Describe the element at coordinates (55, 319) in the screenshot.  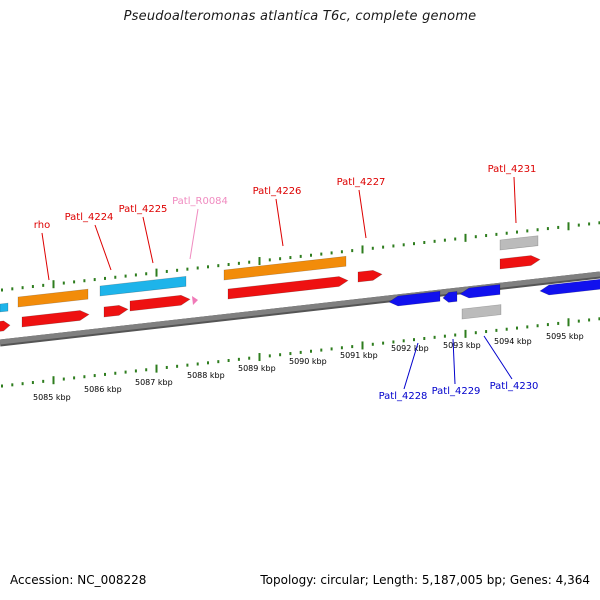
I see `cds-rho` at that location.